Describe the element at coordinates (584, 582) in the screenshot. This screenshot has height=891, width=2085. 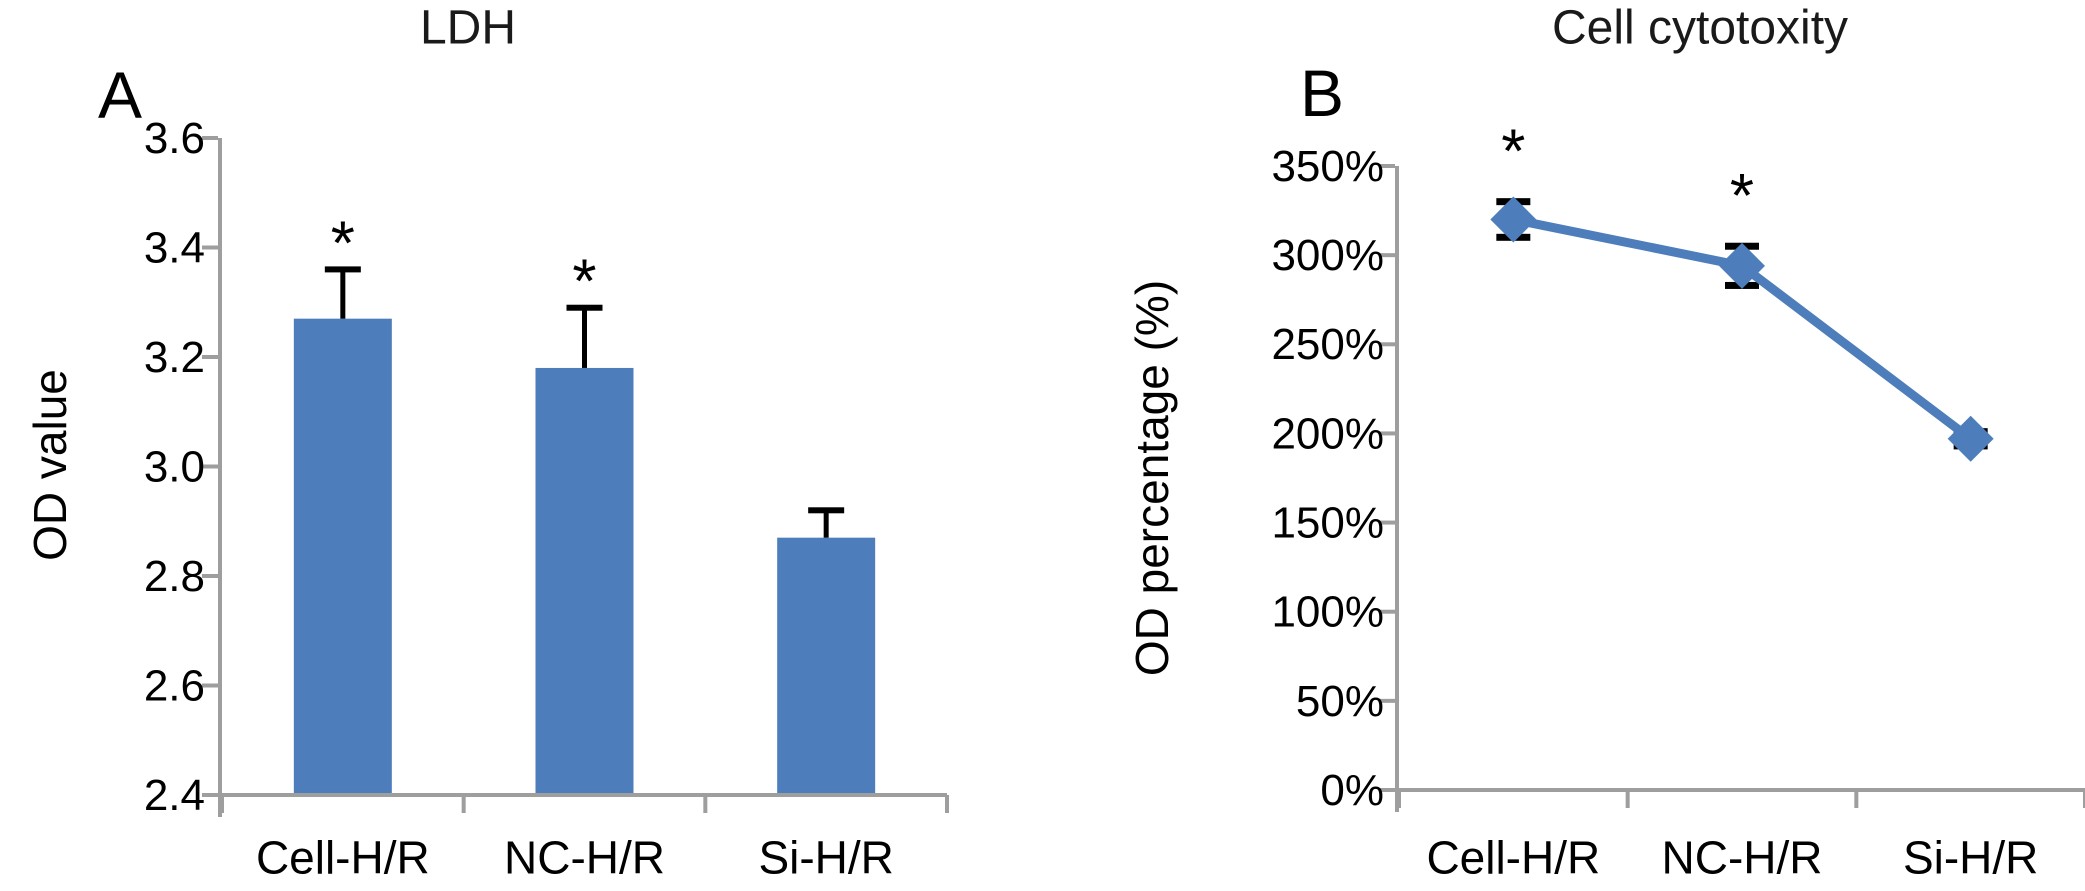
I see `bar-nc-h-r` at that location.